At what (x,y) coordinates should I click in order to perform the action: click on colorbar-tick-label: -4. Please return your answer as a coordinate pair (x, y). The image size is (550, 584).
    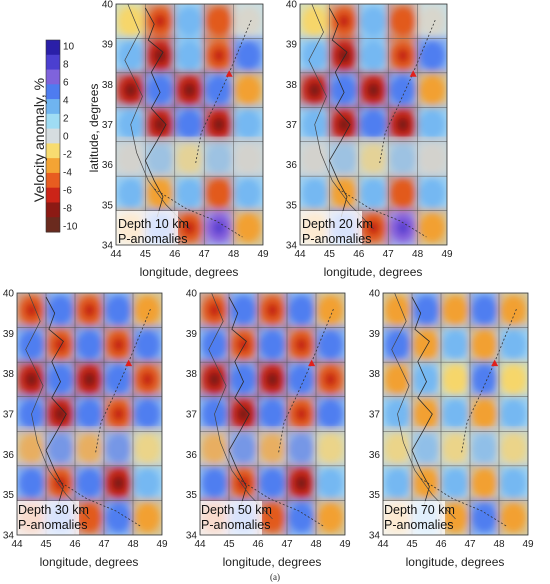
    Looking at the image, I should click on (67, 173).